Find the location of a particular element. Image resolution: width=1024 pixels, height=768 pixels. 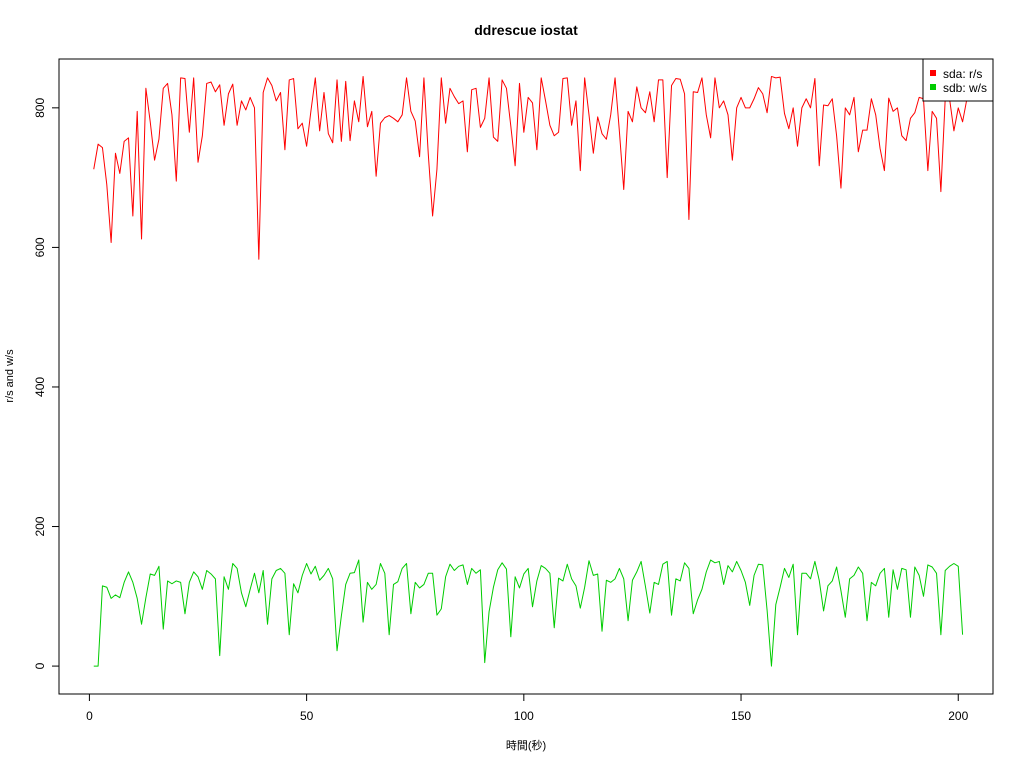

legend: sda: r/s sdb: w/s is located at coordinates (958, 80).